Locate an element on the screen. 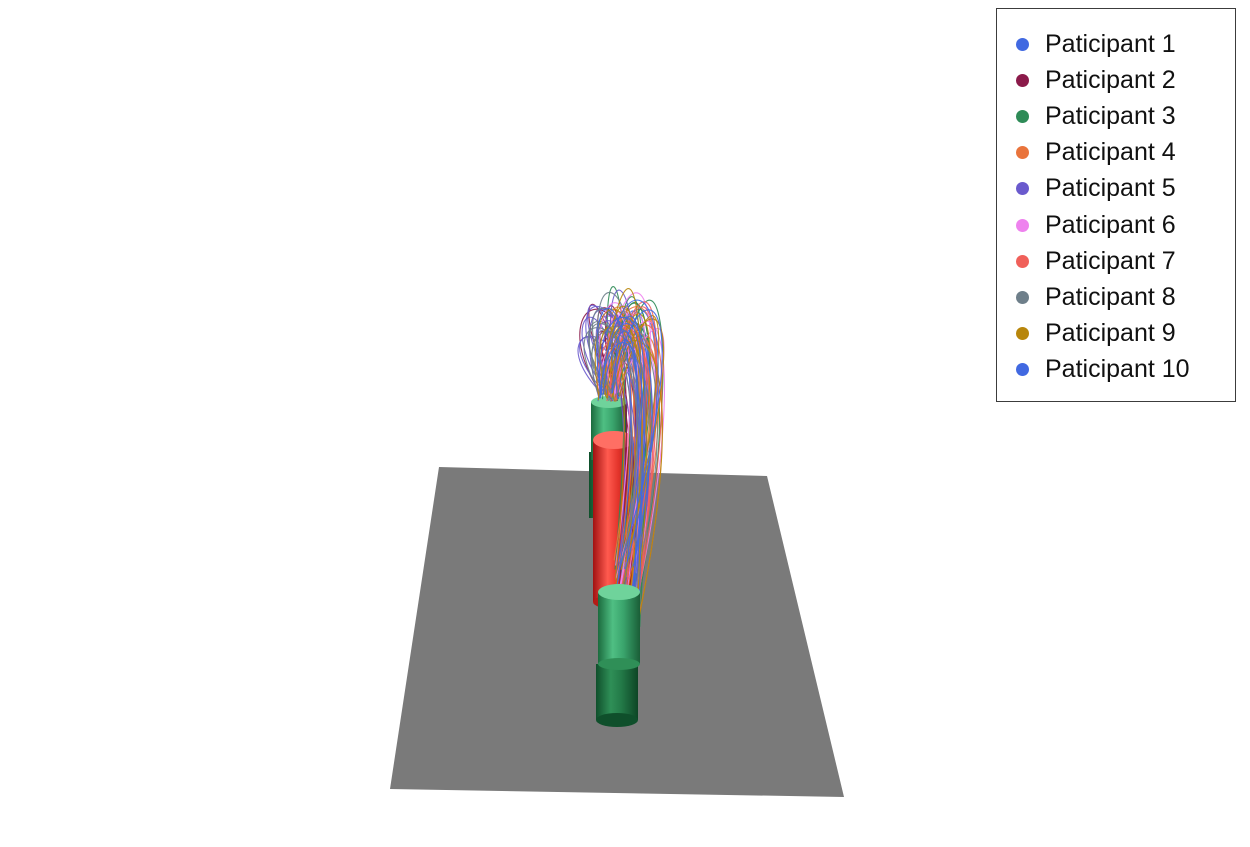 This screenshot has width=1250, height=847. legend-item: Paticipant 6 is located at coordinates (1116, 225).